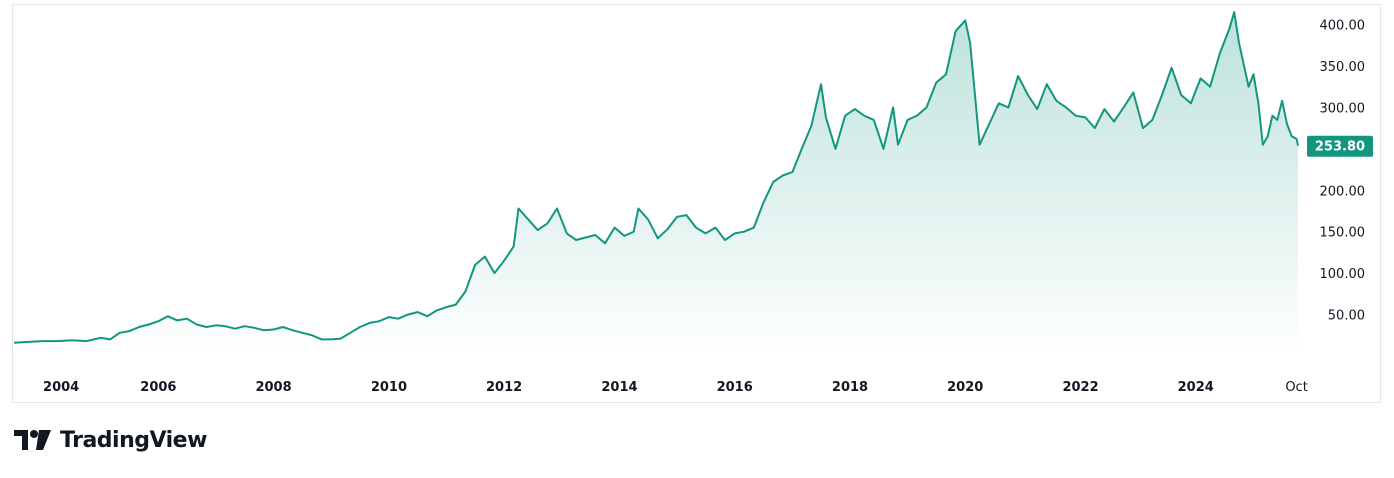  I want to click on x-tick-label: 2008, so click(273, 387).